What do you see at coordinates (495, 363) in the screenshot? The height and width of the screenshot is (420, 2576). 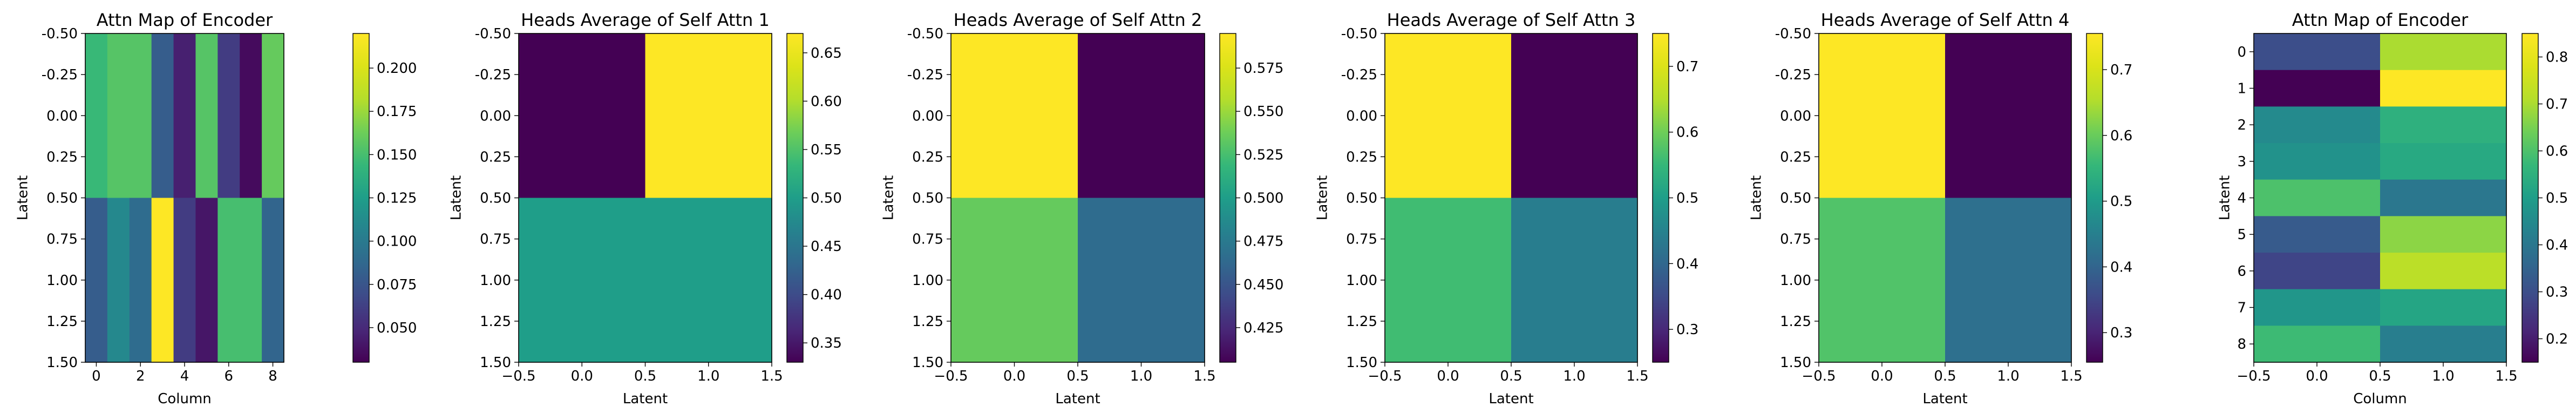 I see `y-tick-label: 1.50` at bounding box center [495, 363].